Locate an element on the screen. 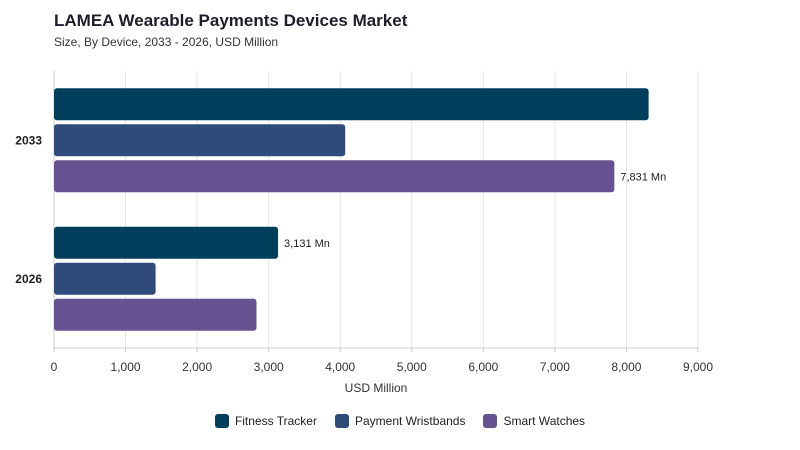  legend-swatch-fitness-tracker is located at coordinates (221, 421).